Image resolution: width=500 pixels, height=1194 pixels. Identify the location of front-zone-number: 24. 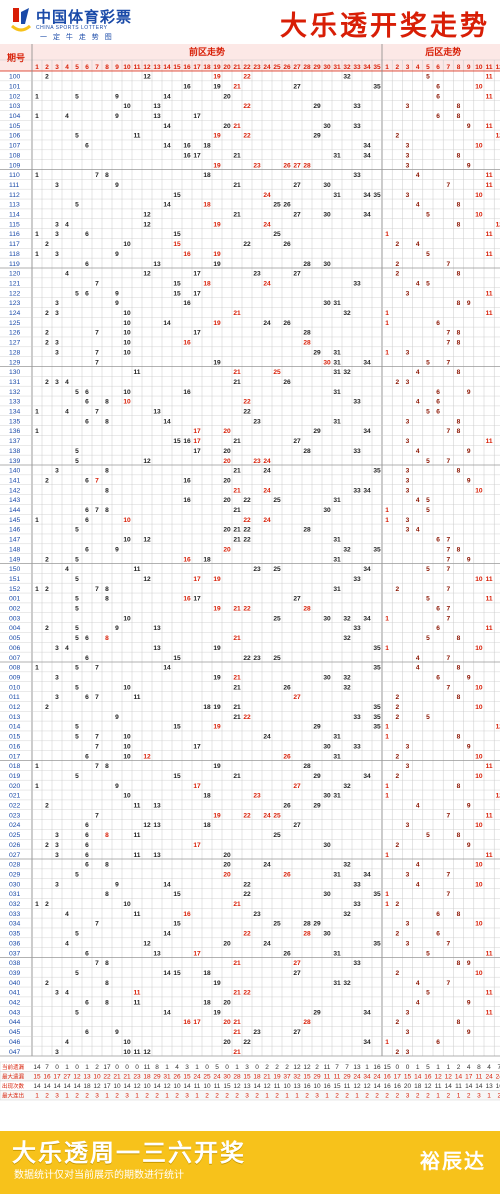
(267, 490).